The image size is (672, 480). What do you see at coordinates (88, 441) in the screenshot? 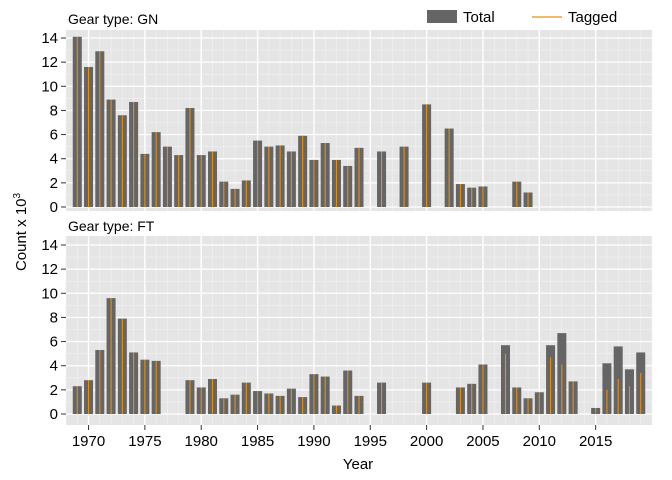
I see `x-tick-label: 1970` at bounding box center [88, 441].